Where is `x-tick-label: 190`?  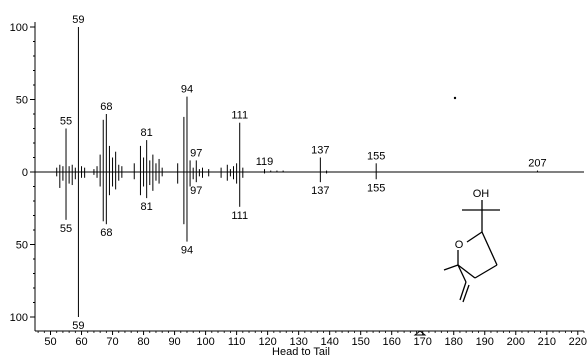
x-tick-label: 190 is located at coordinates (485, 342).